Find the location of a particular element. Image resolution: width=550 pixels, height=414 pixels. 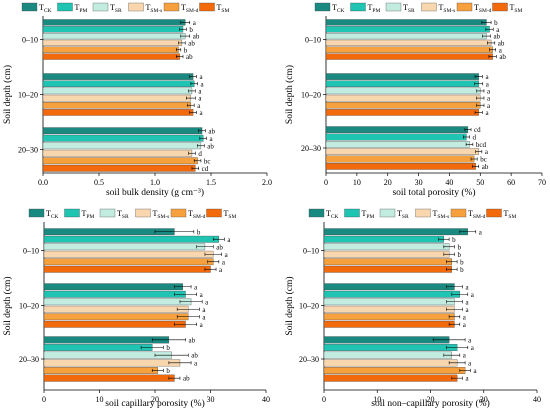

legend-label-SM: TSM is located at coordinates (223, 8).